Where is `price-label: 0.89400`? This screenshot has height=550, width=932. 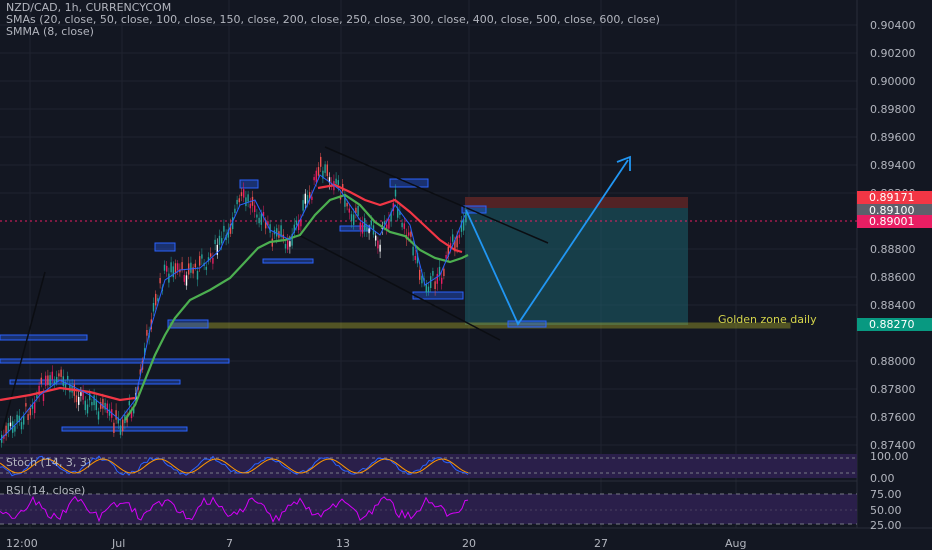 price-label: 0.89400 is located at coordinates (893, 165).